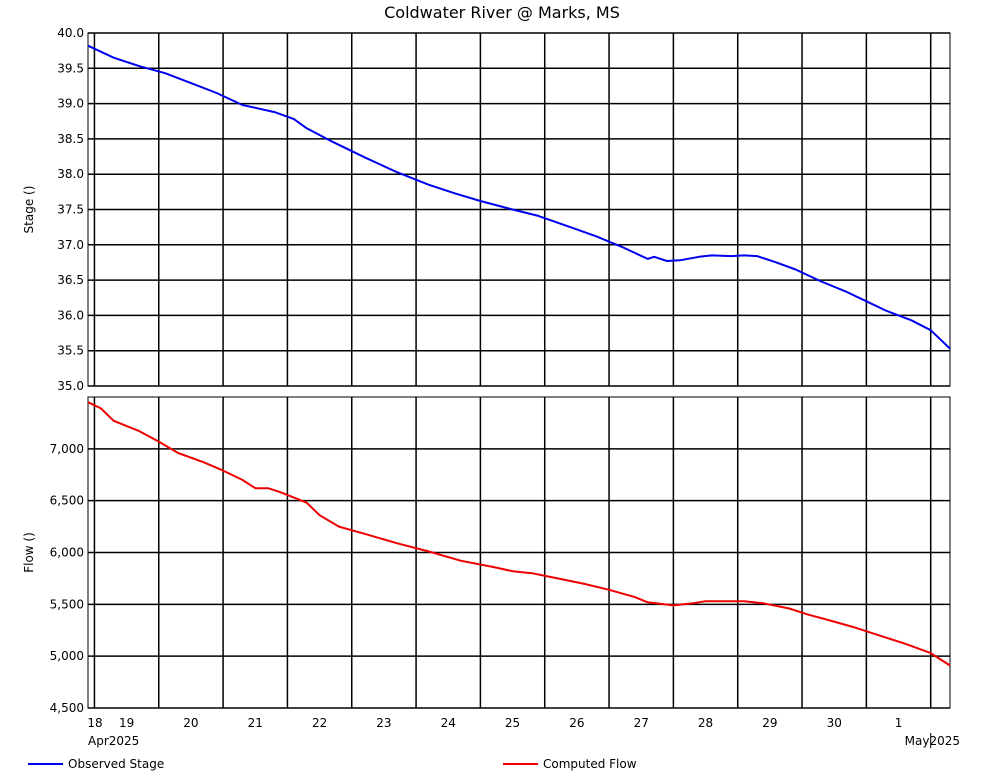 This screenshot has height=780, width=1001. I want to click on chart-title: Coldwater River @ Marks, MS, so click(502, 12).